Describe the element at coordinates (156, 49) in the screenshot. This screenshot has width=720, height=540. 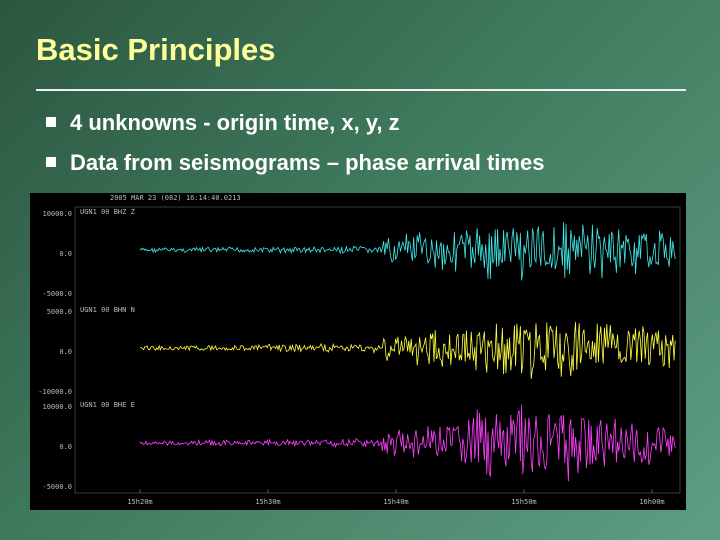
I see `slide-title: Basic Principles` at that location.